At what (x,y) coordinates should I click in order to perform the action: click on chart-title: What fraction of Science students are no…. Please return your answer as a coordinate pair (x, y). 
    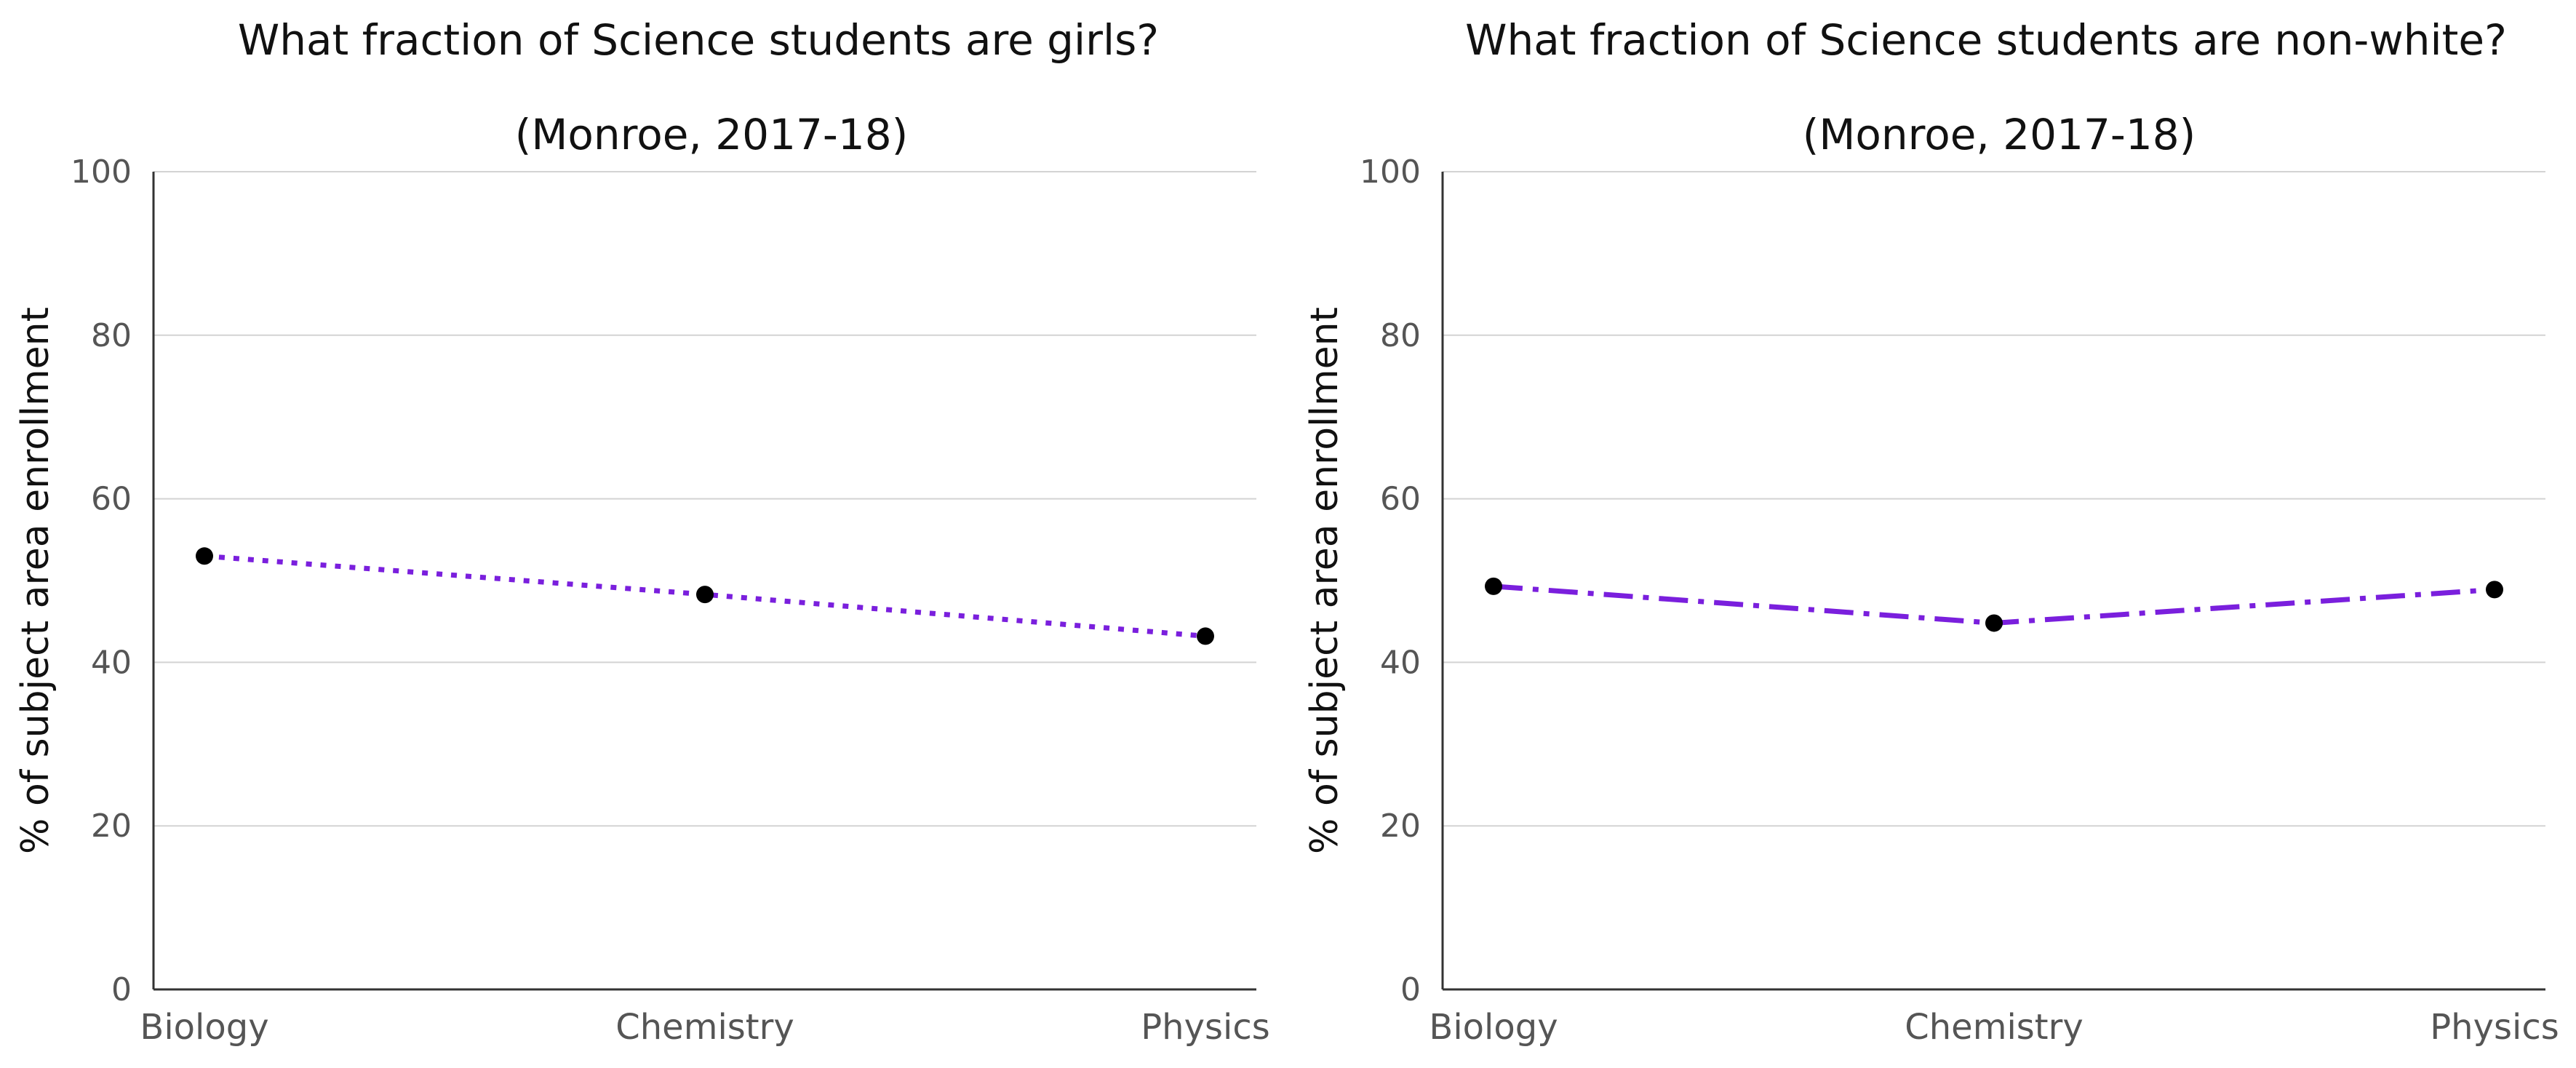
    Looking at the image, I should click on (1986, 40).